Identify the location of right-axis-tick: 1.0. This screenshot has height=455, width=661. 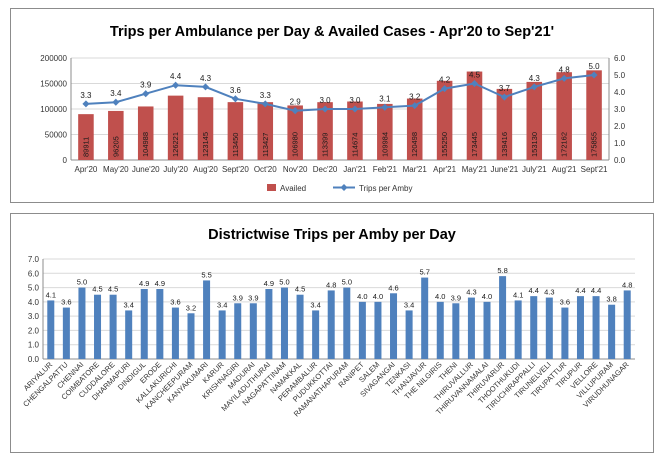
(620, 143).